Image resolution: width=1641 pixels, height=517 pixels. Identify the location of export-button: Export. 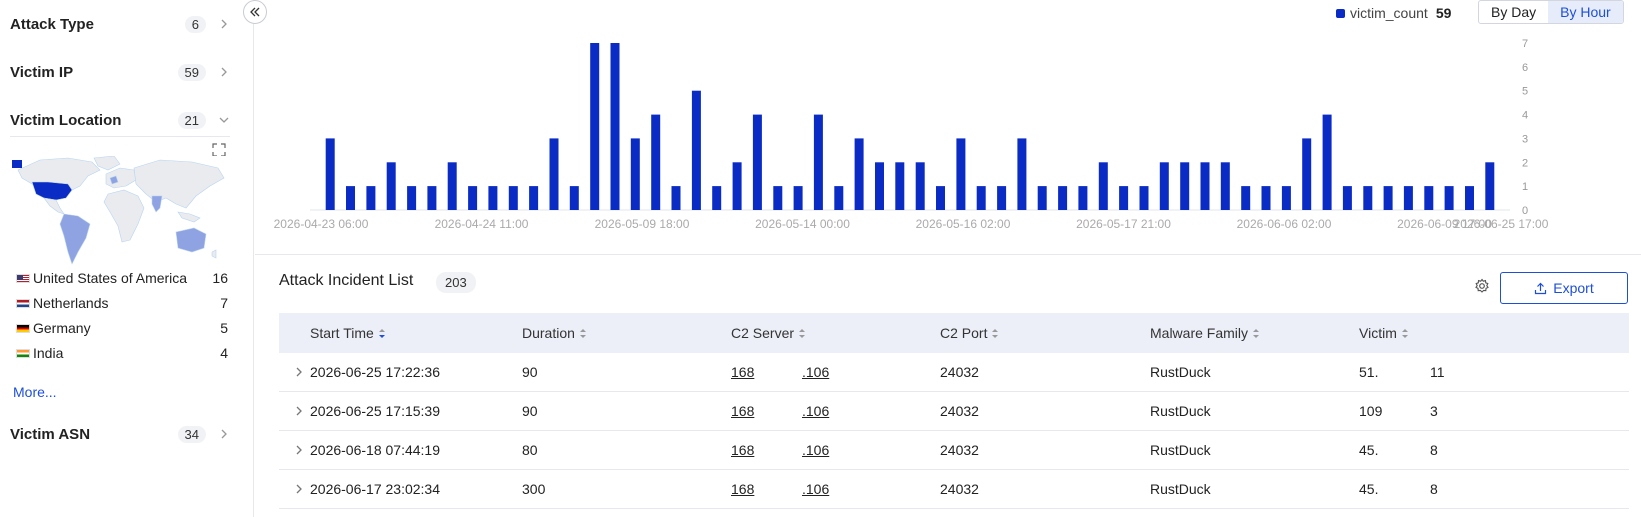
(1564, 288).